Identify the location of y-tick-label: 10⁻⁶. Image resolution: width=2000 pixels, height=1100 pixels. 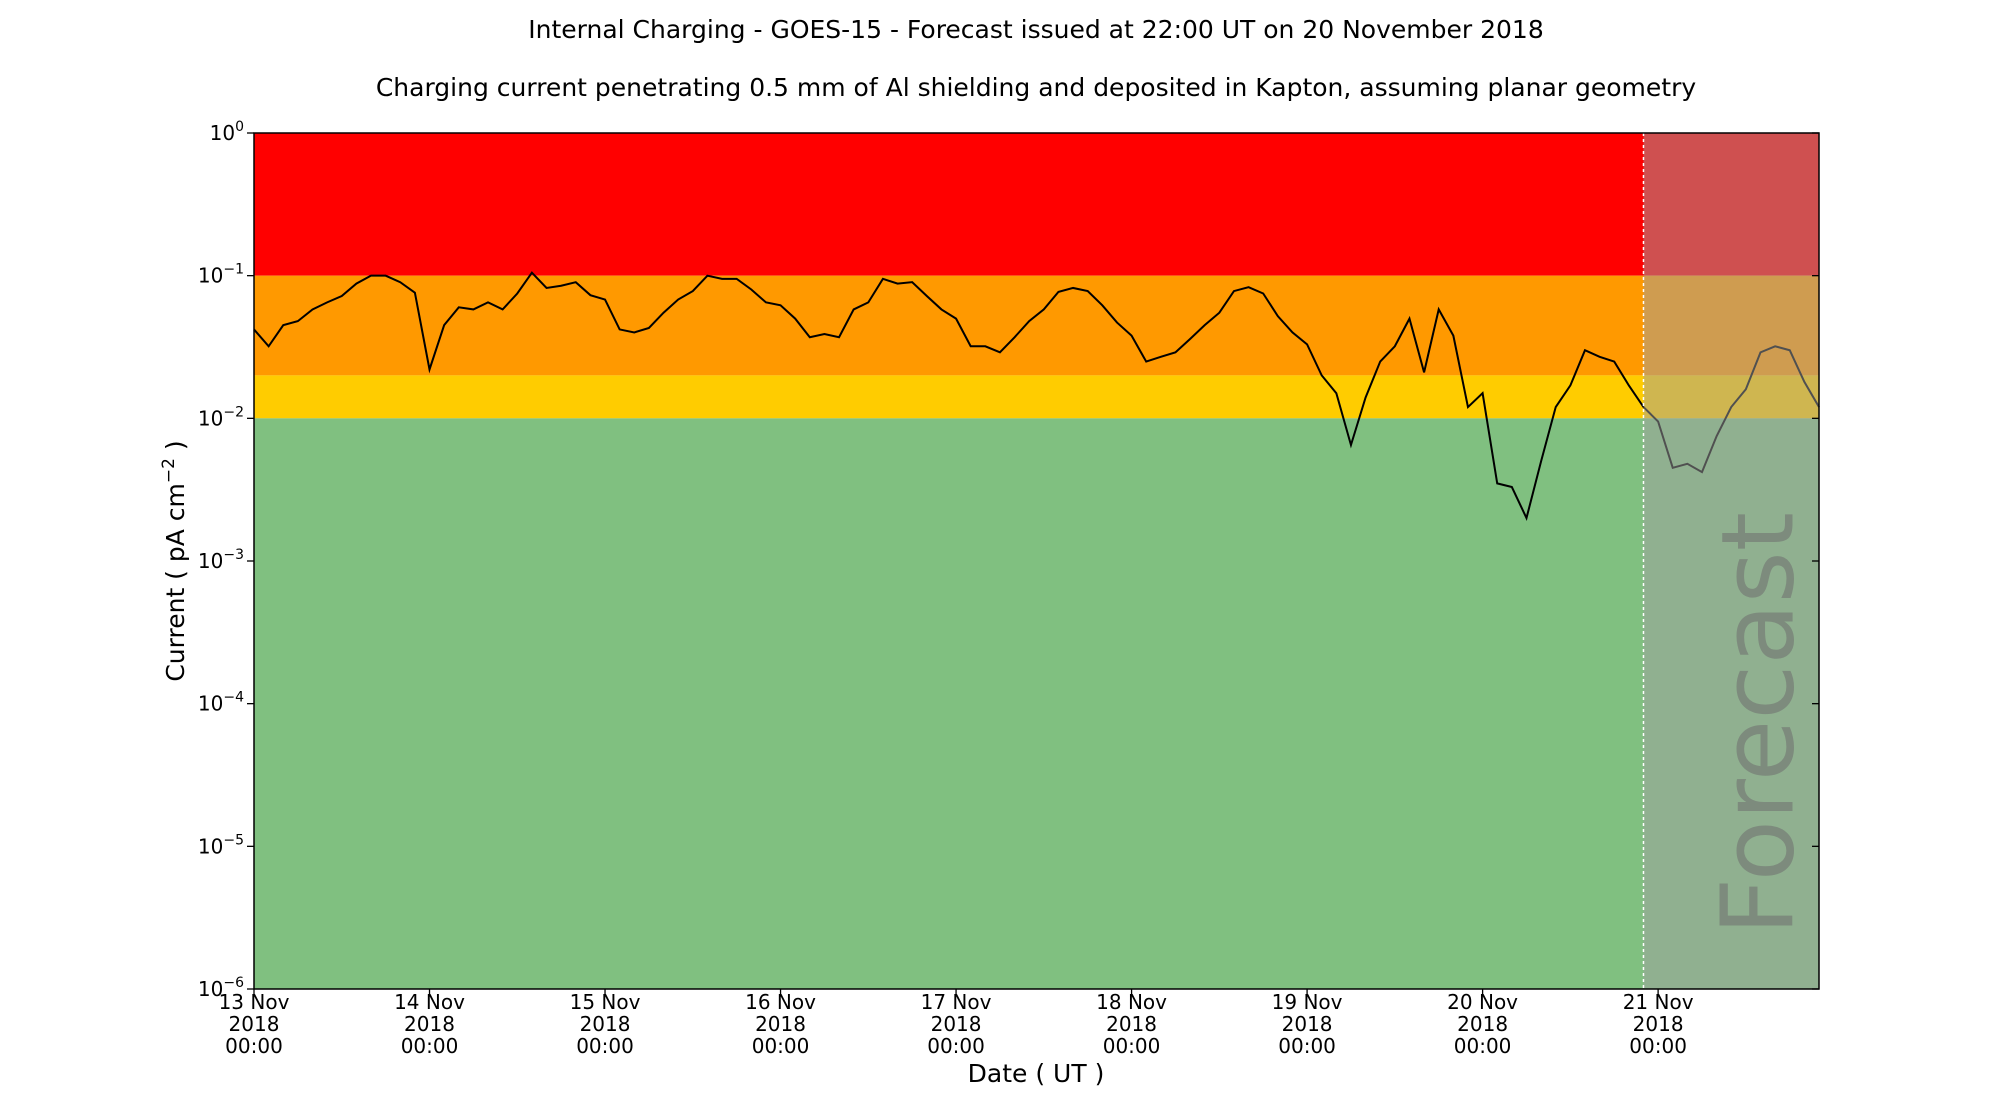
(221, 988).